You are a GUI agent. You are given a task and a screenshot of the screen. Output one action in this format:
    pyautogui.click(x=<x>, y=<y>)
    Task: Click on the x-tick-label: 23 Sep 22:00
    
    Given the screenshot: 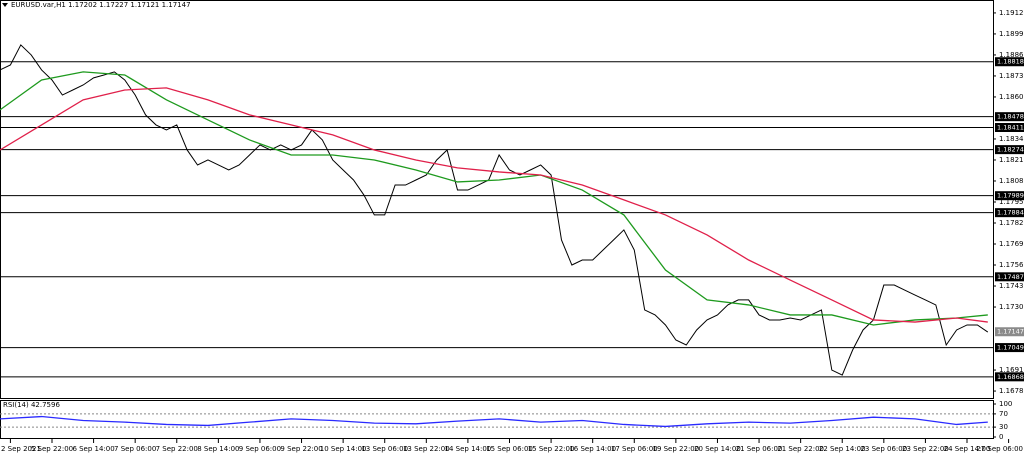 What is the action you would take?
    pyautogui.click(x=925, y=449)
    